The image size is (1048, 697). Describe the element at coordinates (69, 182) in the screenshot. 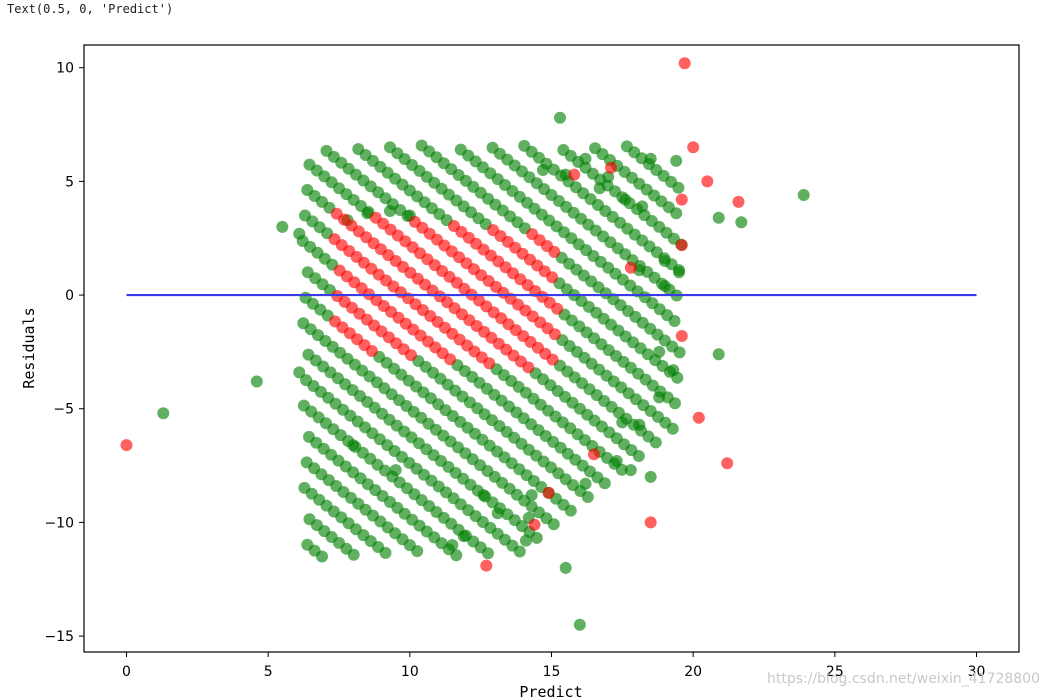

I see `y-tick-label: 5` at that location.